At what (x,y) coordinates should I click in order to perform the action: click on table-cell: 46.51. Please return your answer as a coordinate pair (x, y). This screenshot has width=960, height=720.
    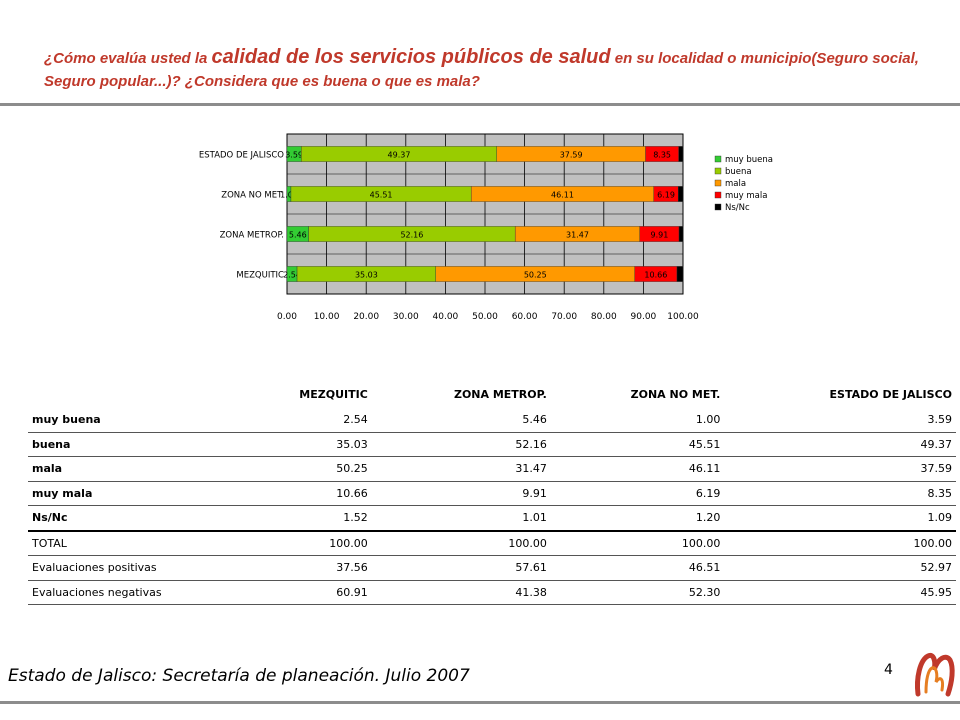
    Looking at the image, I should click on (637, 568).